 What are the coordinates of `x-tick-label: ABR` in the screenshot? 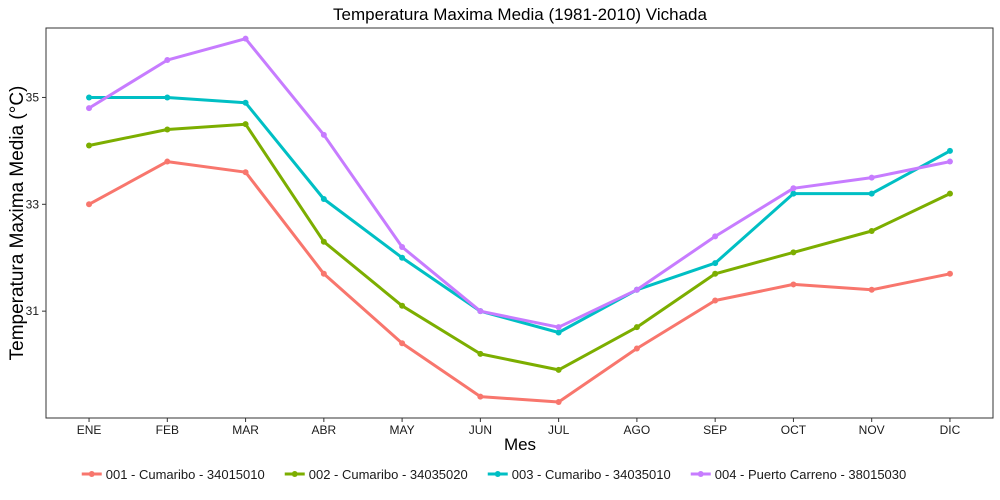 It's located at (323, 430).